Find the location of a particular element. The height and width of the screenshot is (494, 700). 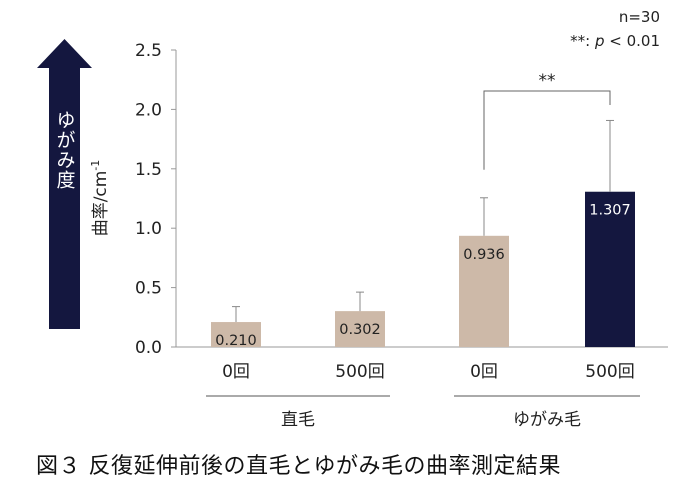

sig-note-rest: < 0.01 is located at coordinates (632, 41).